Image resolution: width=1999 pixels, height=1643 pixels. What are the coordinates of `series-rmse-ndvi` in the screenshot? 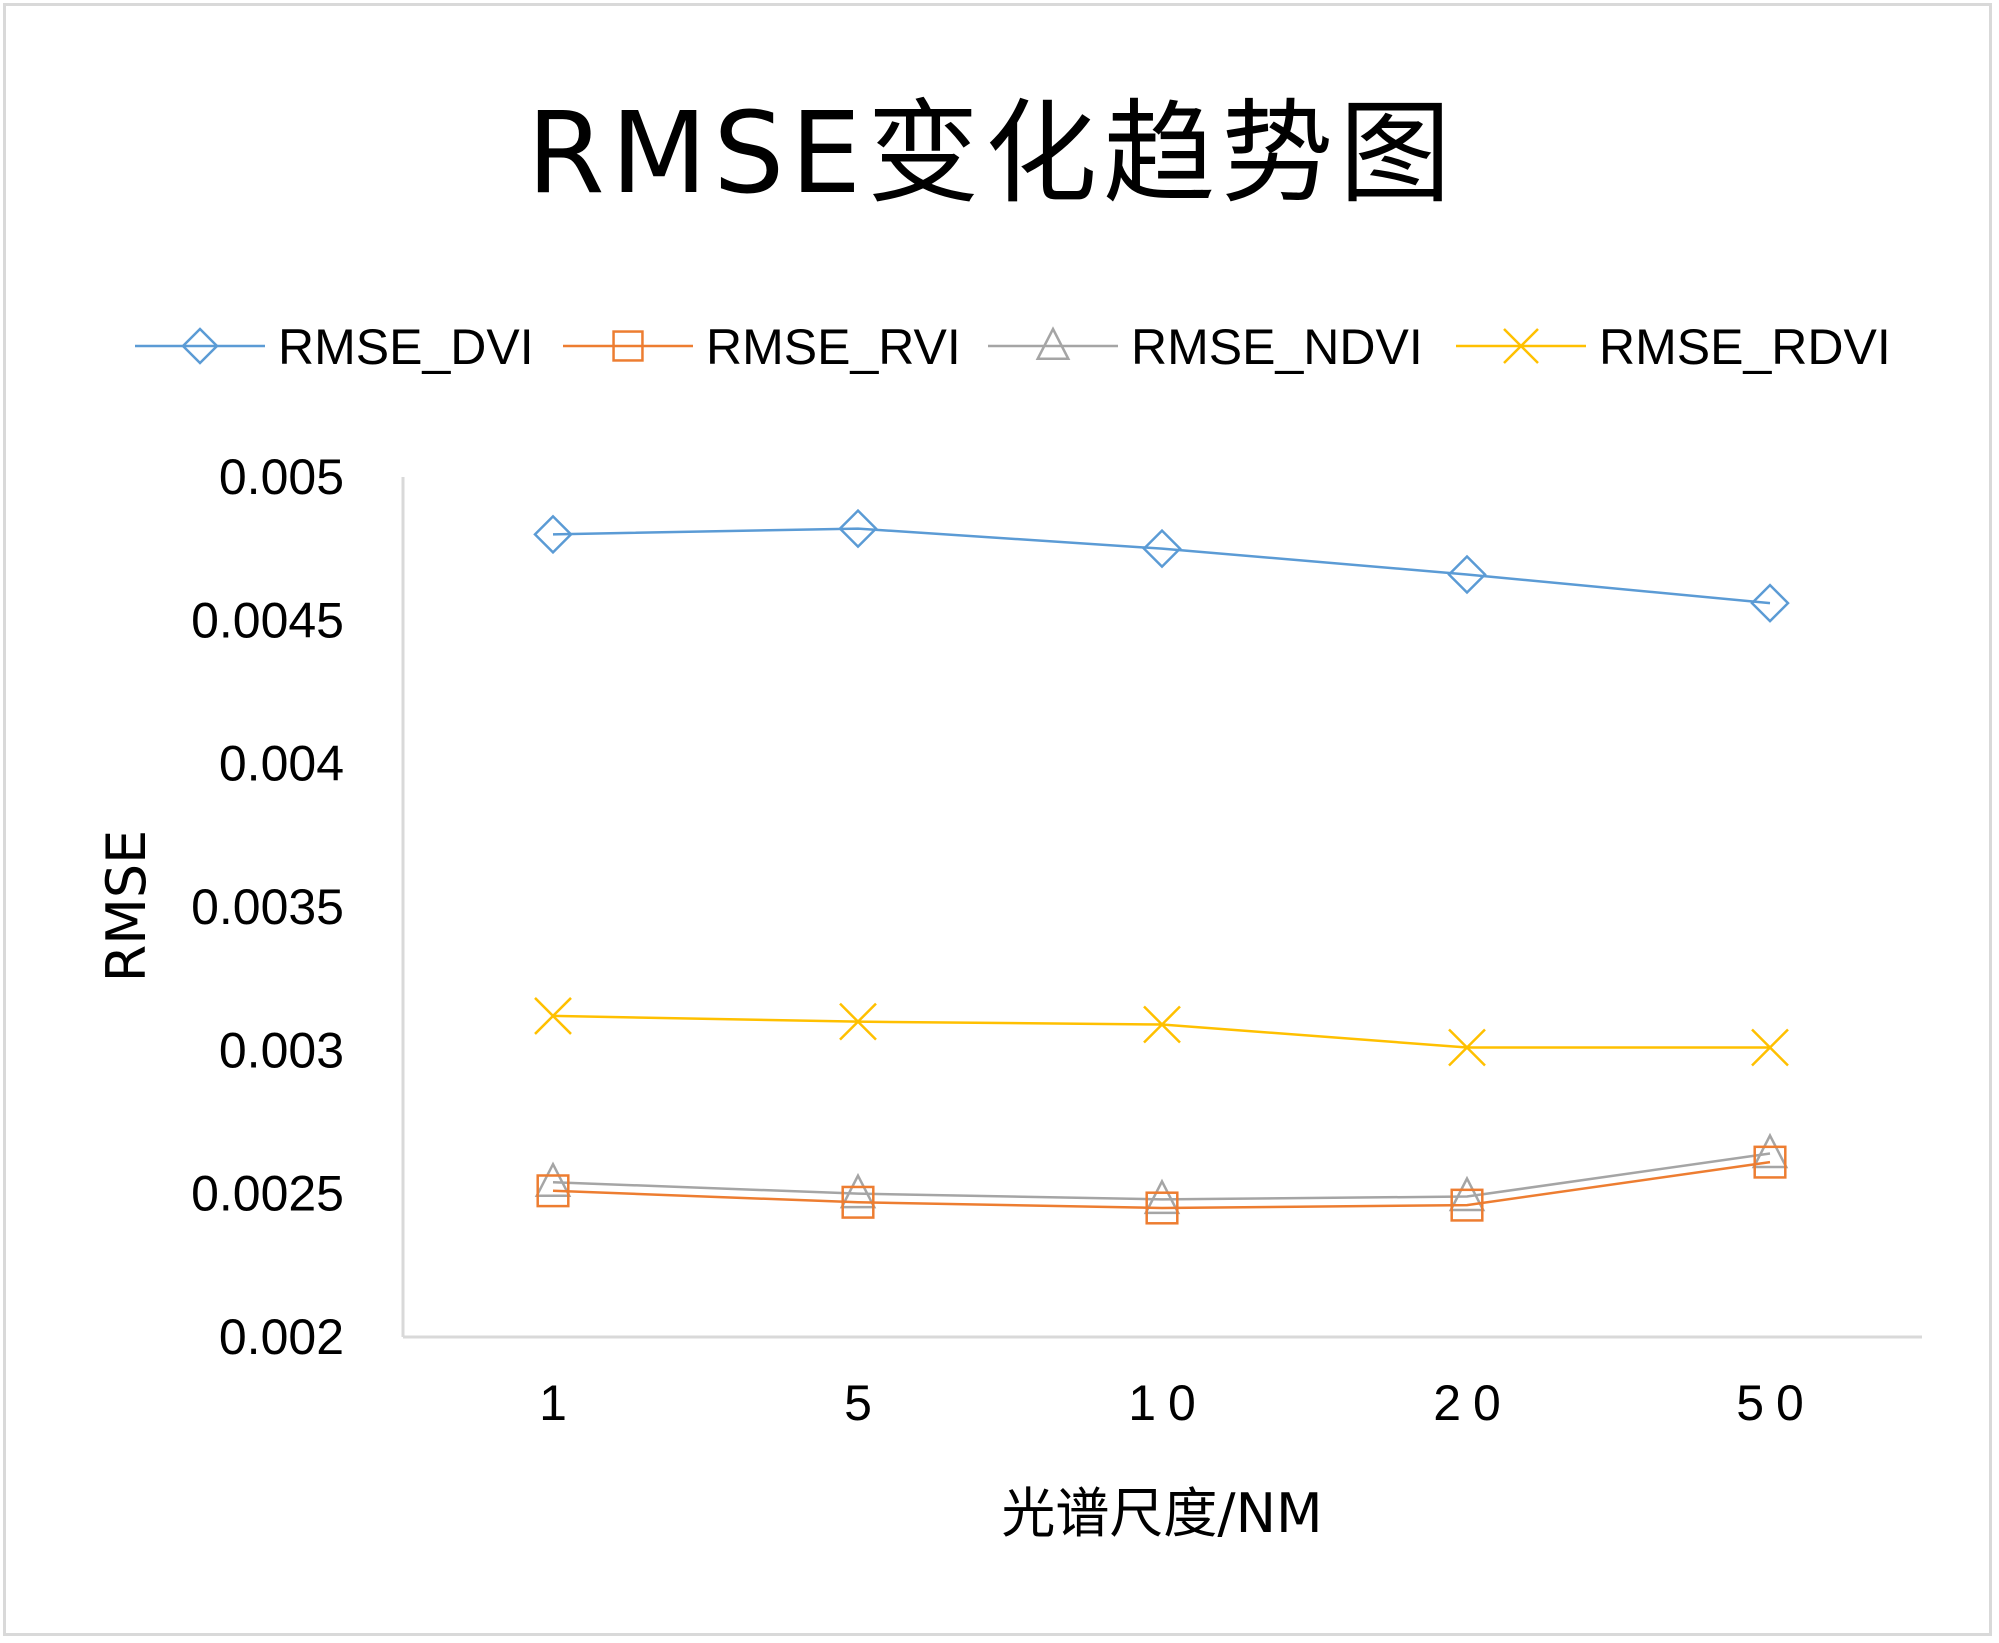 It's located at (1161, 1173).